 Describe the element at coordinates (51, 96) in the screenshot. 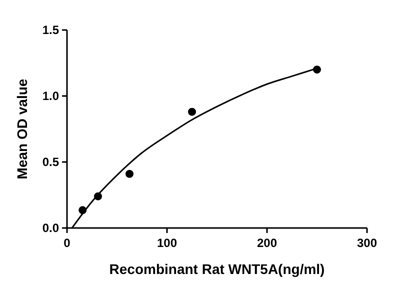

I see `y-tick-label: 1.0` at that location.